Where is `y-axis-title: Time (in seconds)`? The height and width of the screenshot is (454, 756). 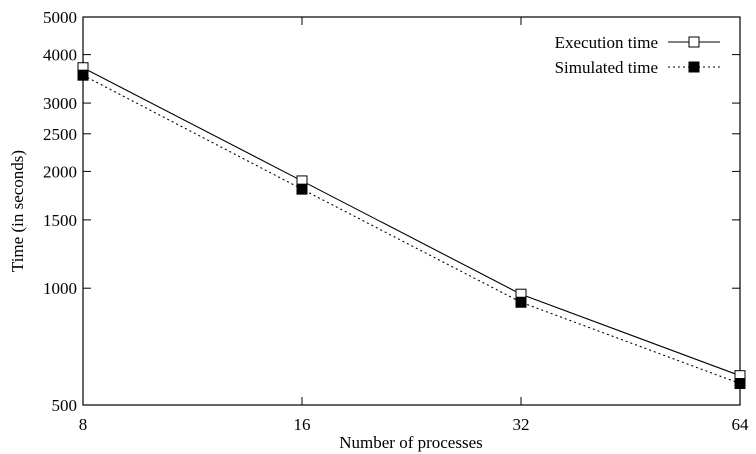 y-axis-title: Time (in seconds) is located at coordinates (17, 211).